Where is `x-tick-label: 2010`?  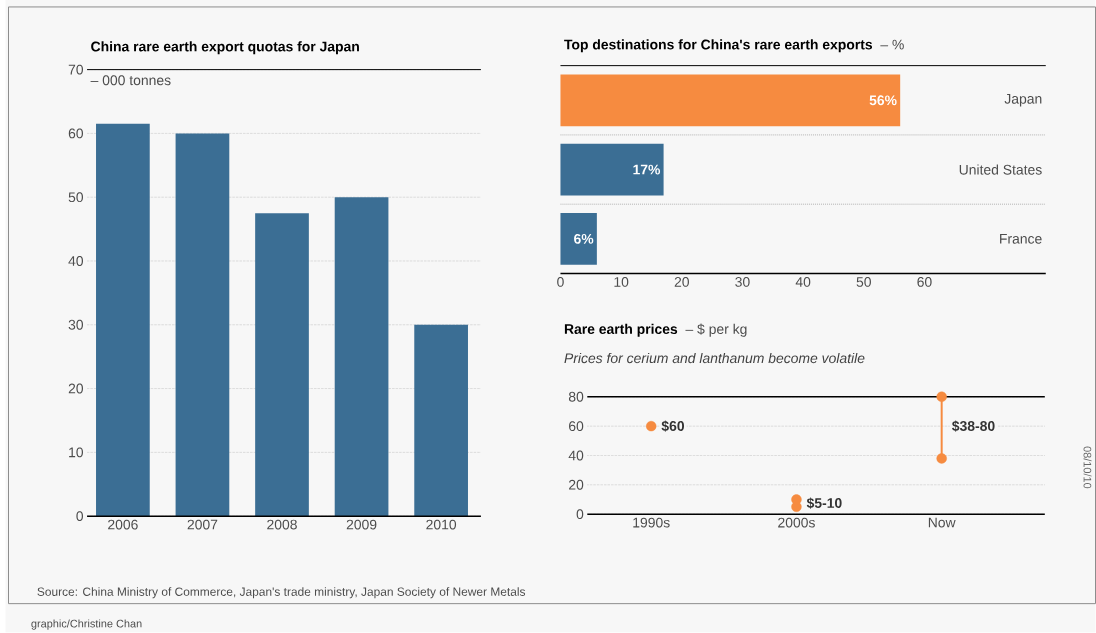 x-tick-label: 2010 is located at coordinates (441, 524).